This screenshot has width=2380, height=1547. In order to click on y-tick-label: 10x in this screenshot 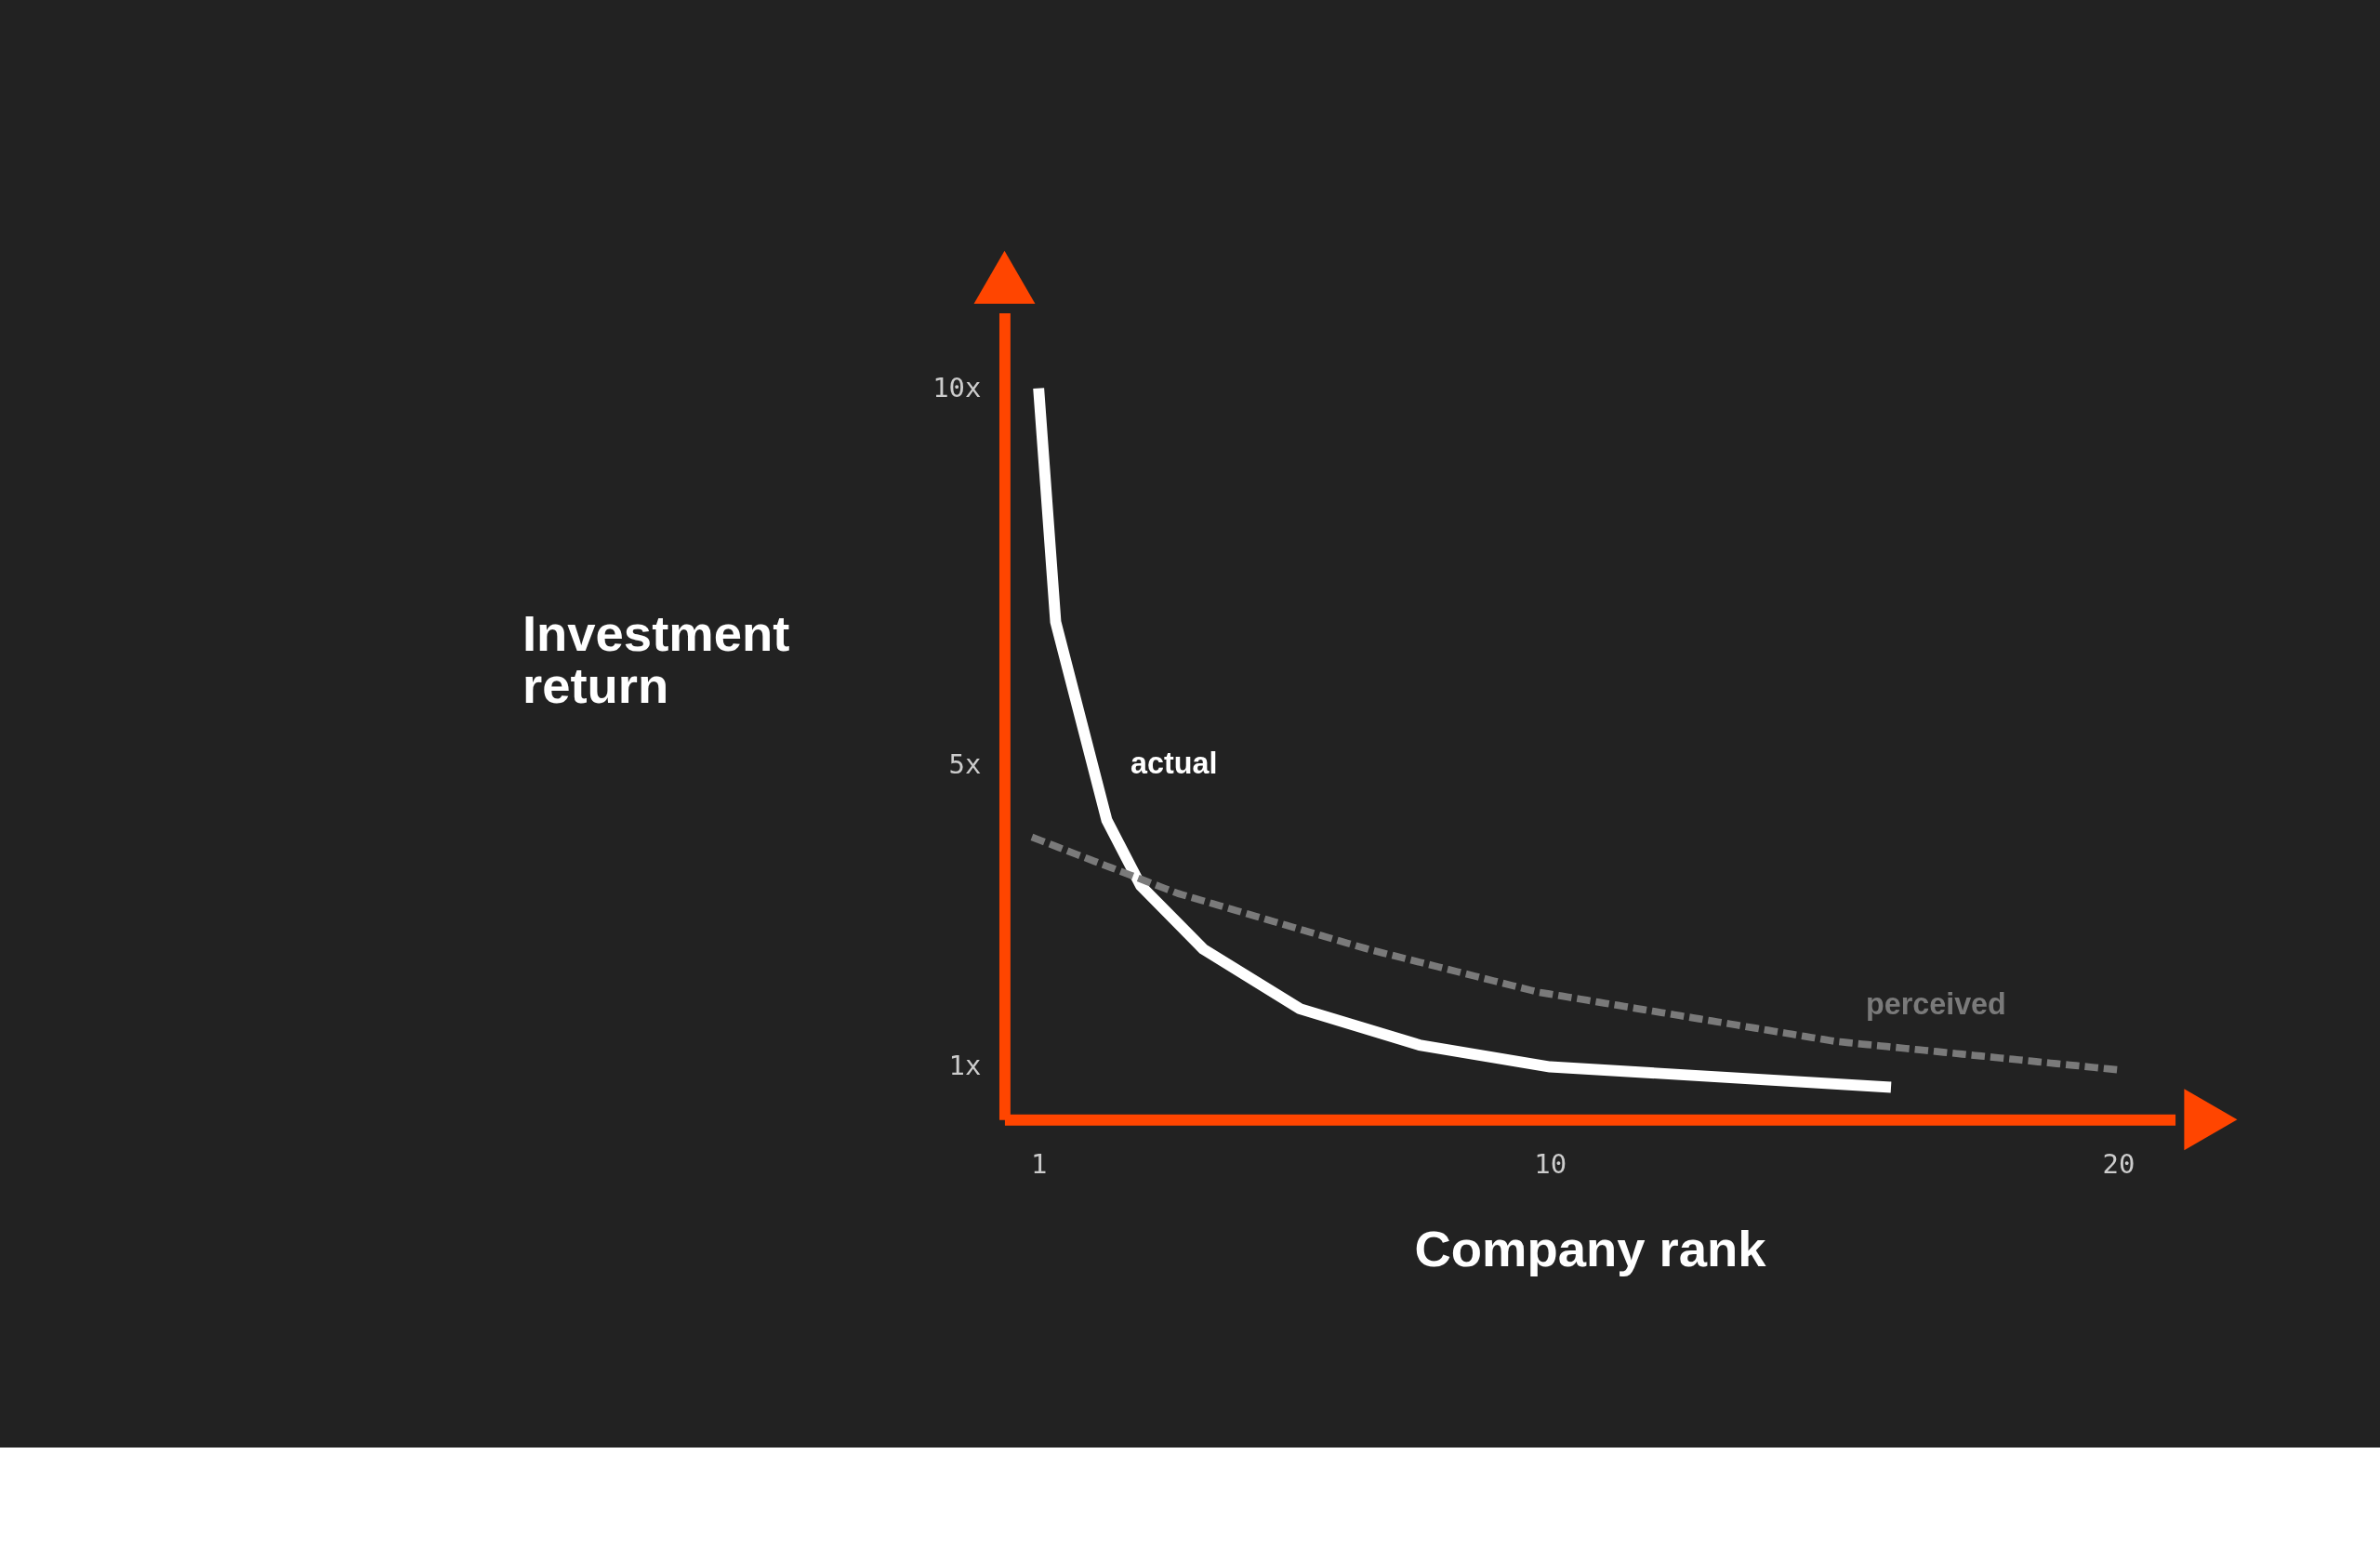, I will do `click(957, 387)`.